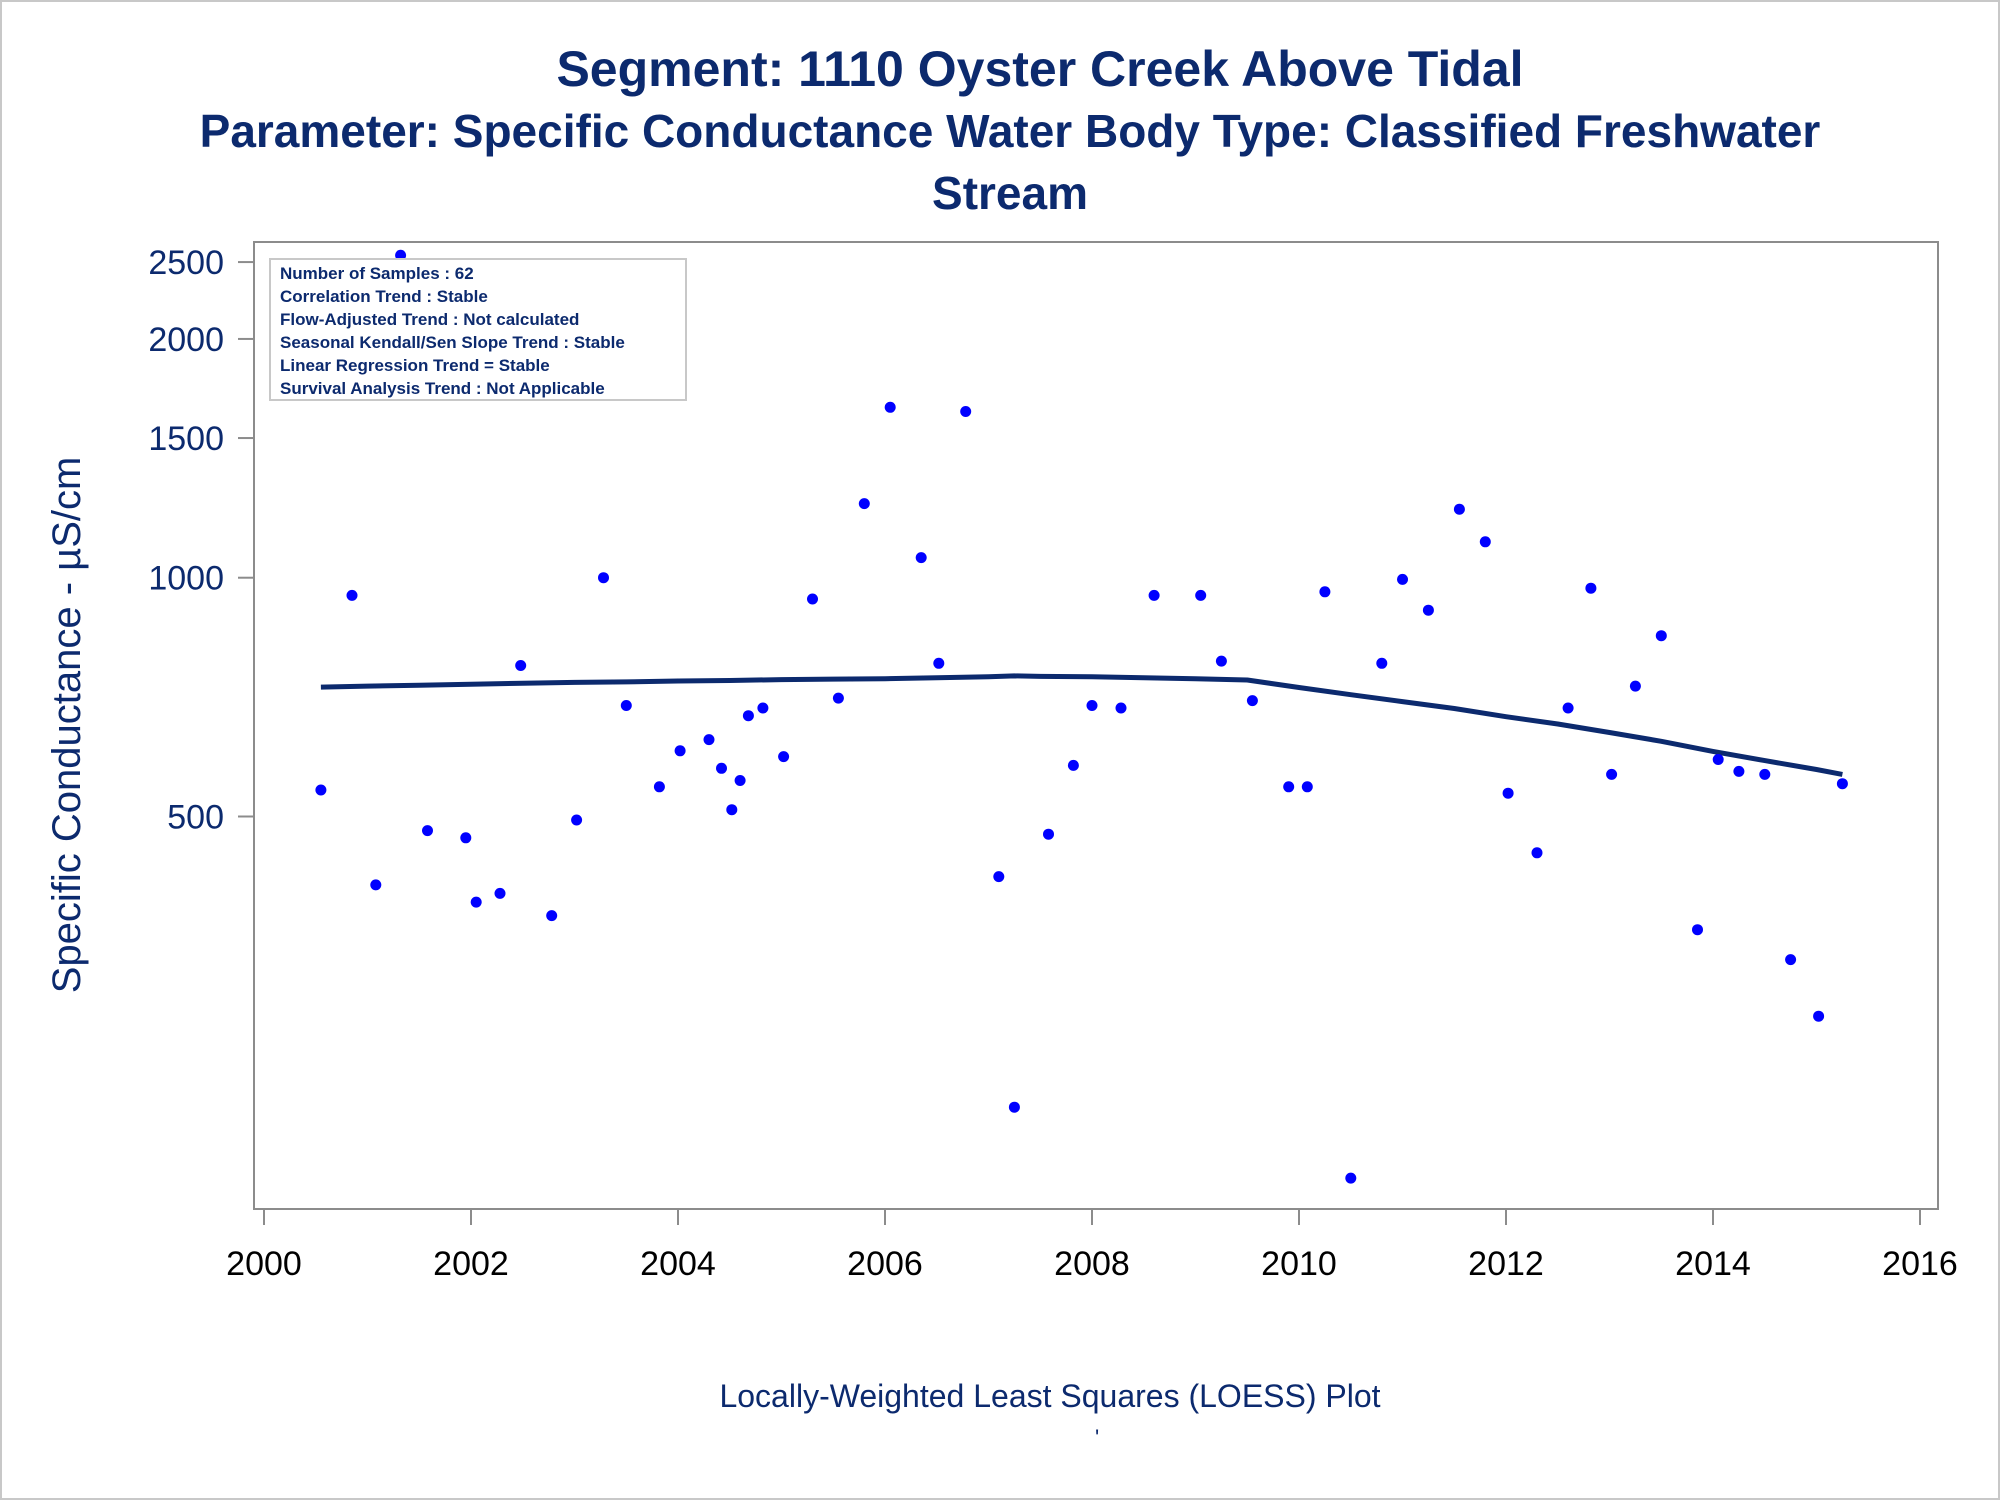 The height and width of the screenshot is (1500, 2000). What do you see at coordinates (186, 439) in the screenshot?
I see `y-tick-label: 1500` at bounding box center [186, 439].